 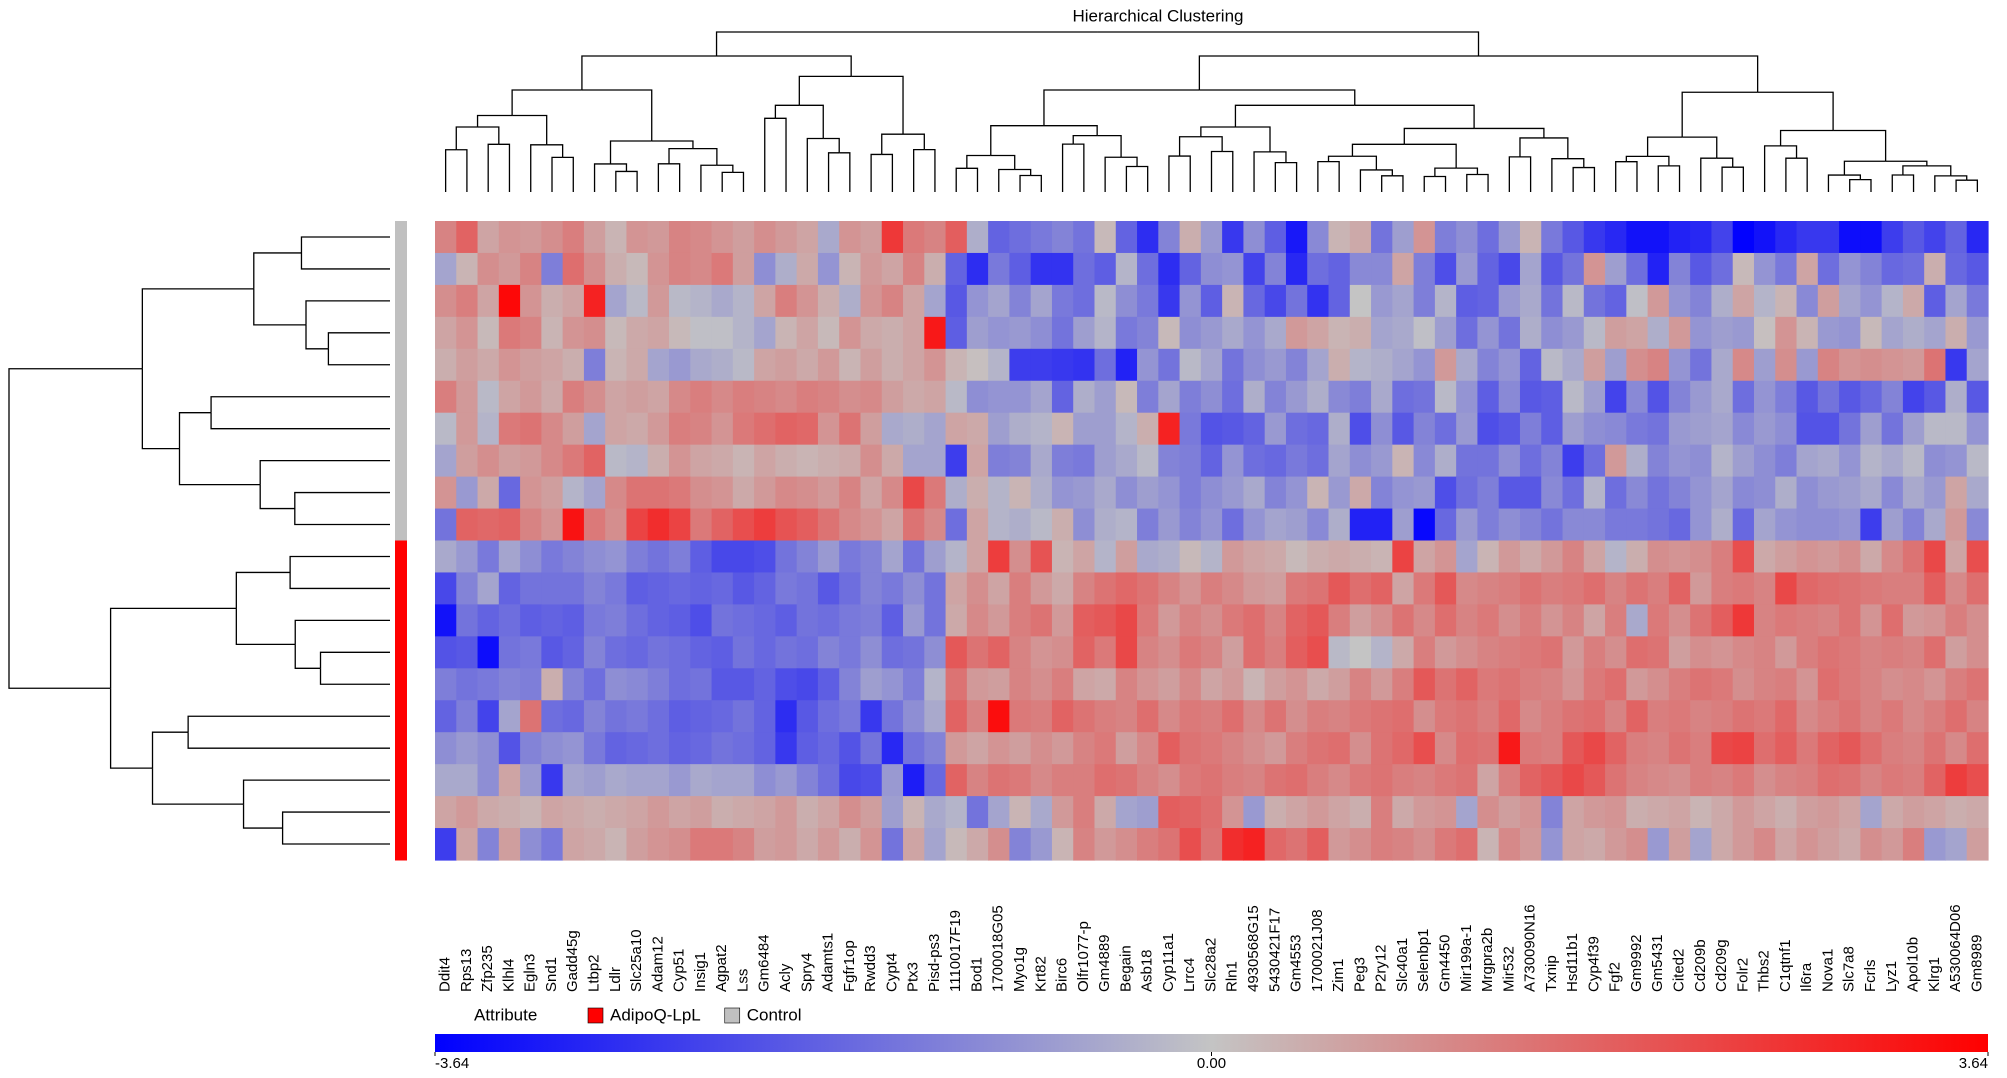 What do you see at coordinates (1657, 963) in the screenshot?
I see `column-label: Gm5431` at bounding box center [1657, 963].